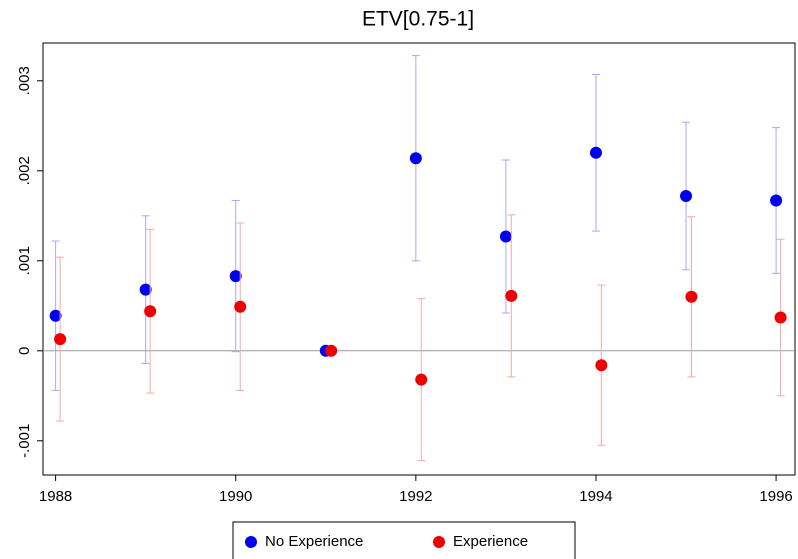 The height and width of the screenshot is (559, 798). I want to click on legend-label: No Experience, so click(314, 541).